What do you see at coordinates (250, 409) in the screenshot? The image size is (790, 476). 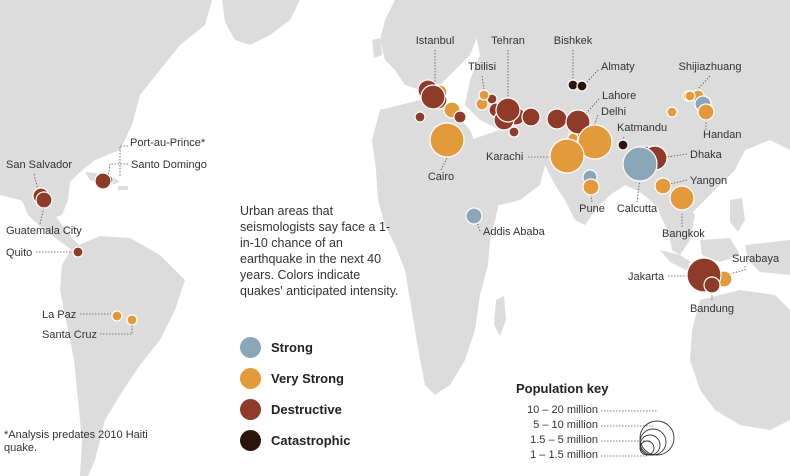 I see `legend-swatch-destructive` at bounding box center [250, 409].